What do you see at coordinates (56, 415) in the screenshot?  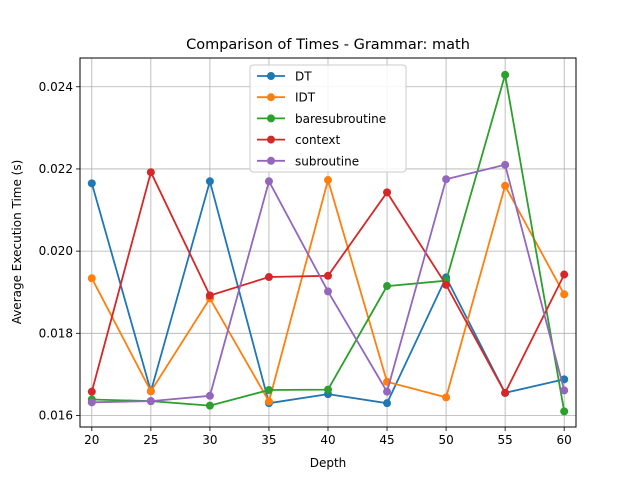 I see `y-tick-label: 0.016` at bounding box center [56, 415].